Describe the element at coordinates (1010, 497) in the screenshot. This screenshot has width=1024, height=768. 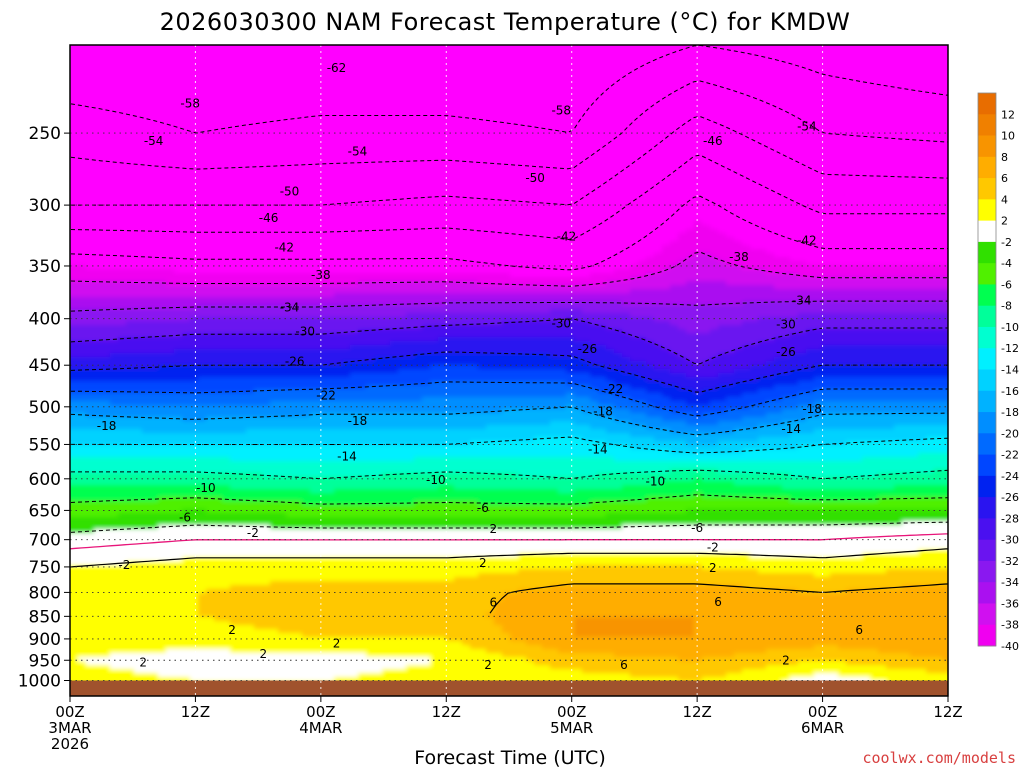
I see `colorbar-label: -26` at that location.